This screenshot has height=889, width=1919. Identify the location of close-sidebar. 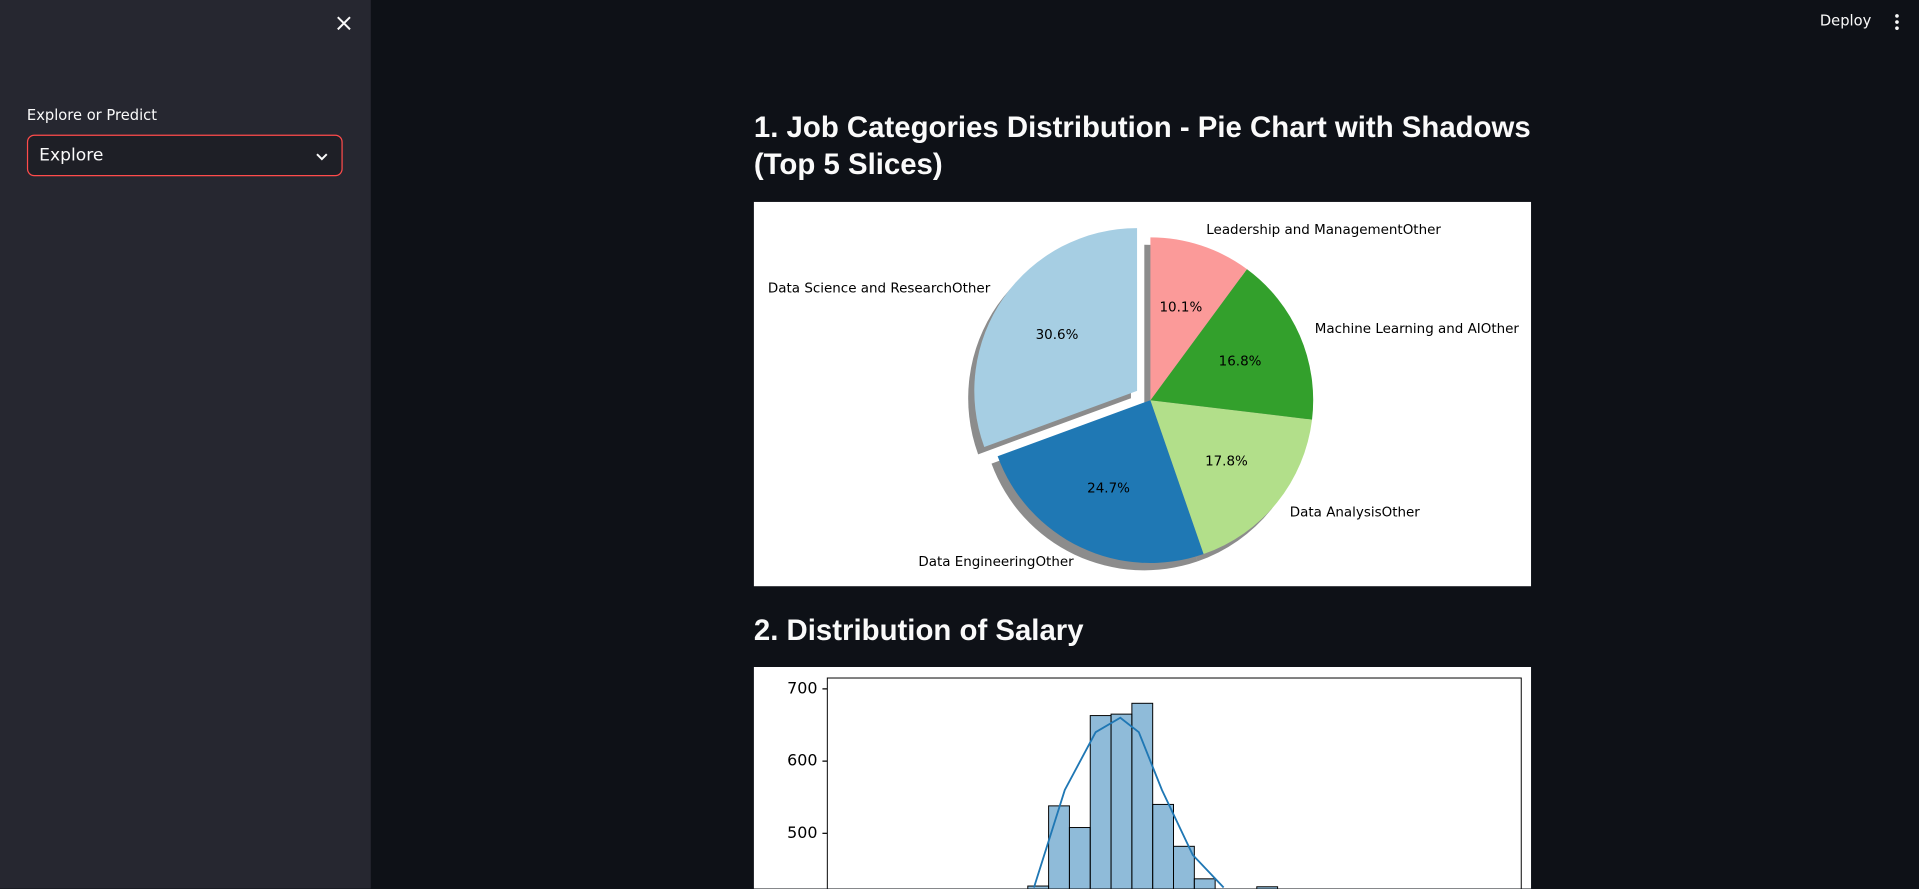
(344, 23).